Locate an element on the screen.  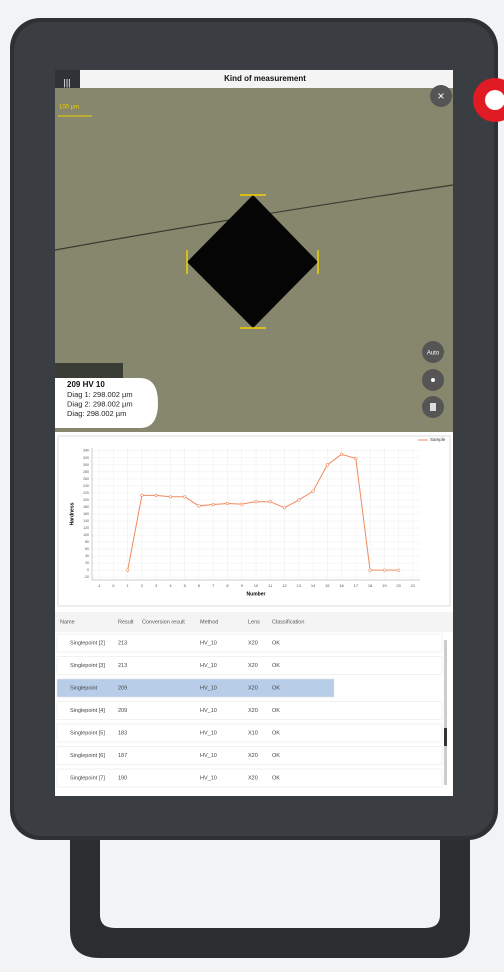
table-header-cell: Name is located at coordinates (67, 622).